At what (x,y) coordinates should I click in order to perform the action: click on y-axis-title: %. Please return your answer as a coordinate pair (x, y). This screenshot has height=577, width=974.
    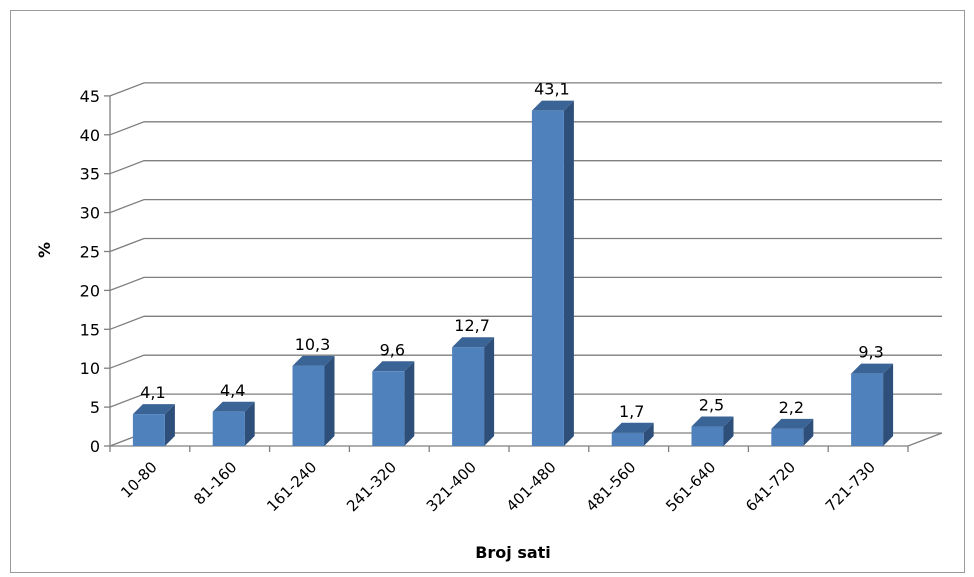
    Looking at the image, I should click on (44, 250).